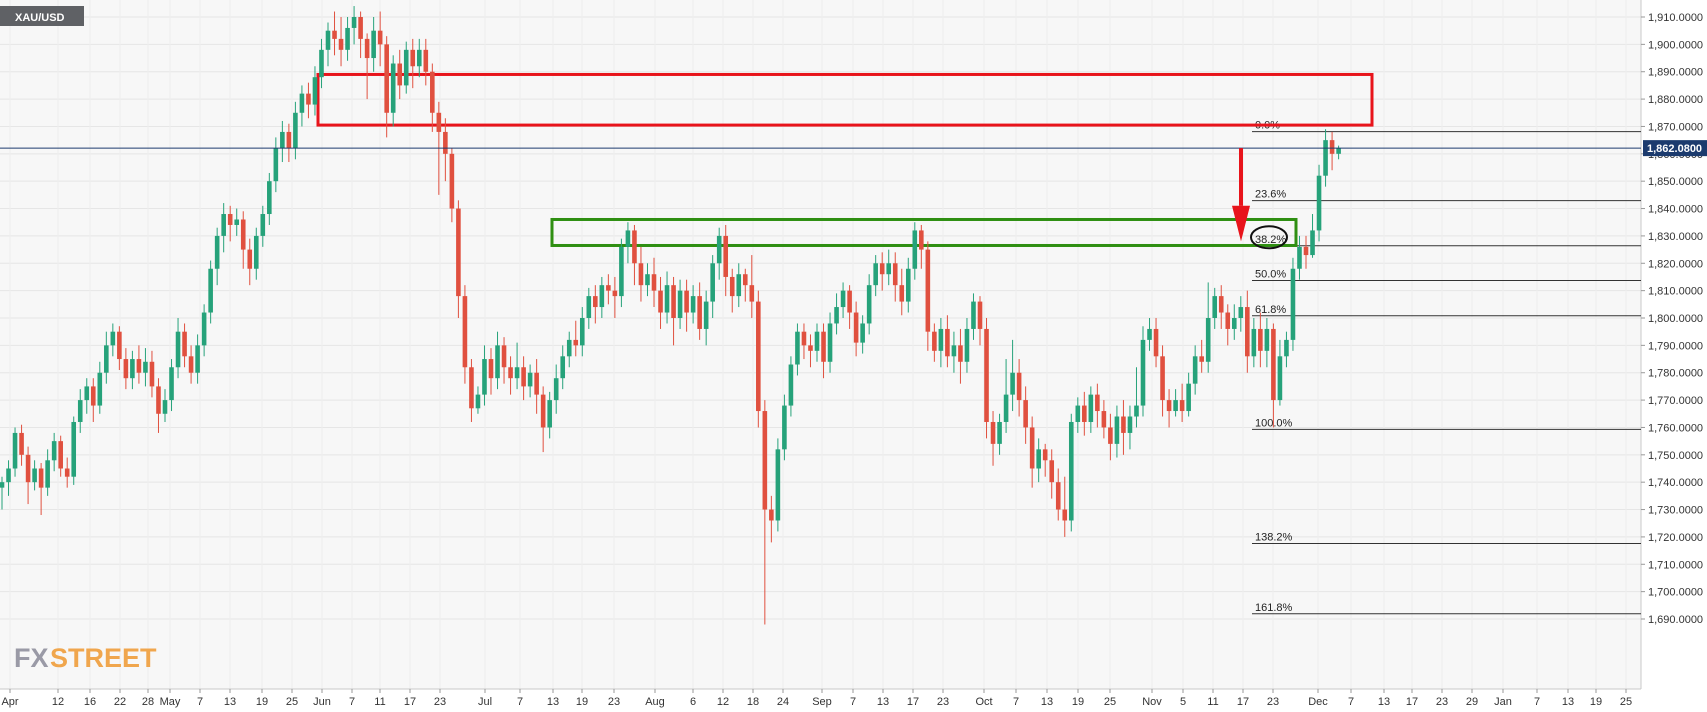 This screenshot has width=1707, height=712. Describe the element at coordinates (1675, 292) in the screenshot. I see `y-tick-label: 1,810.0000` at that location.